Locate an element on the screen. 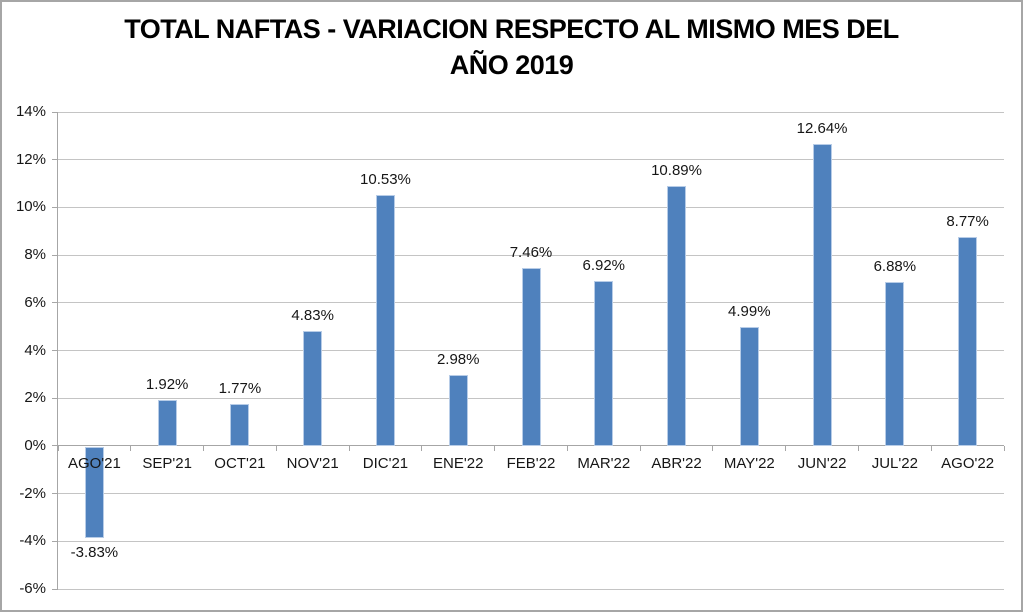  data-label: 2.98% is located at coordinates (458, 359).